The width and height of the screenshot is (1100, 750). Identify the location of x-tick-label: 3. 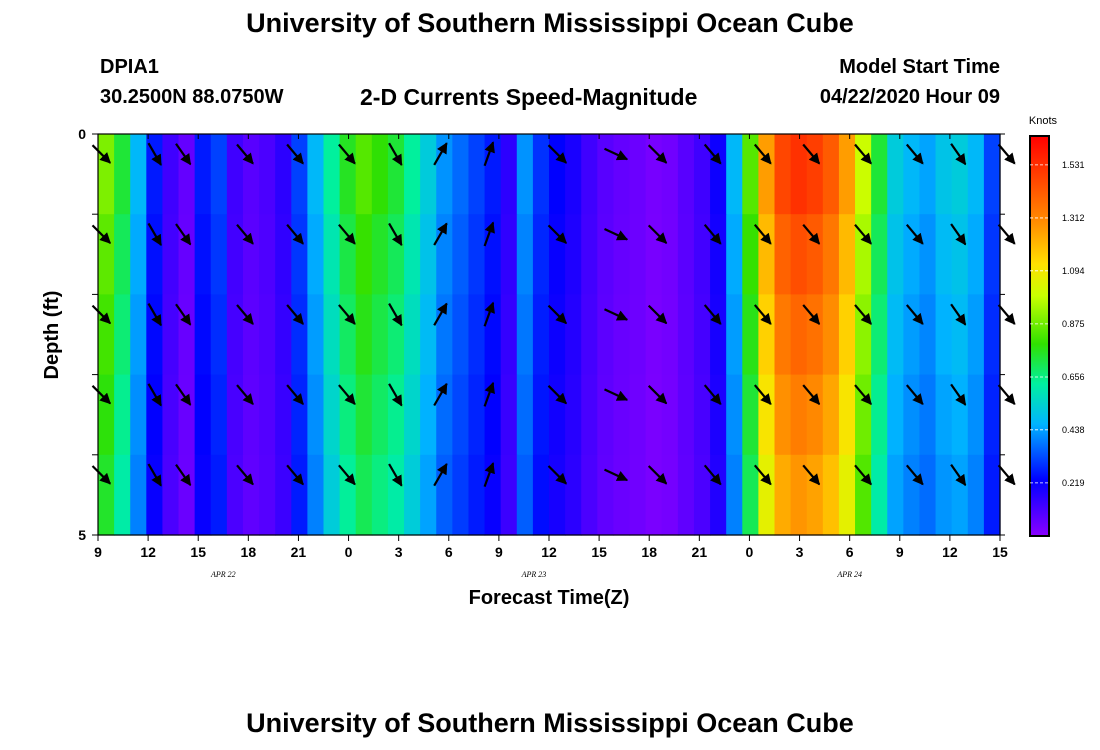
(800, 552).